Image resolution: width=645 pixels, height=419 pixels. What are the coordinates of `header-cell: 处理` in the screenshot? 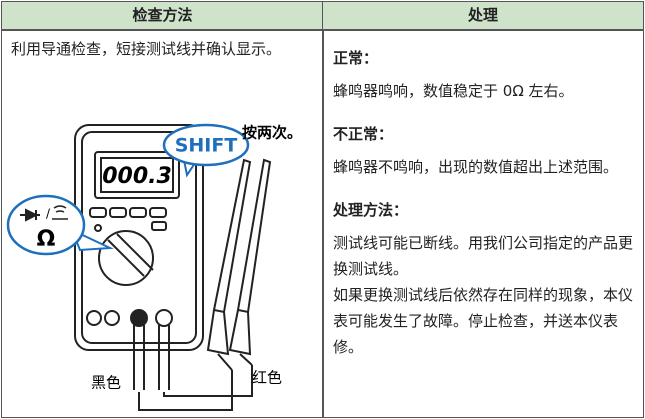 It's located at (483, 16).